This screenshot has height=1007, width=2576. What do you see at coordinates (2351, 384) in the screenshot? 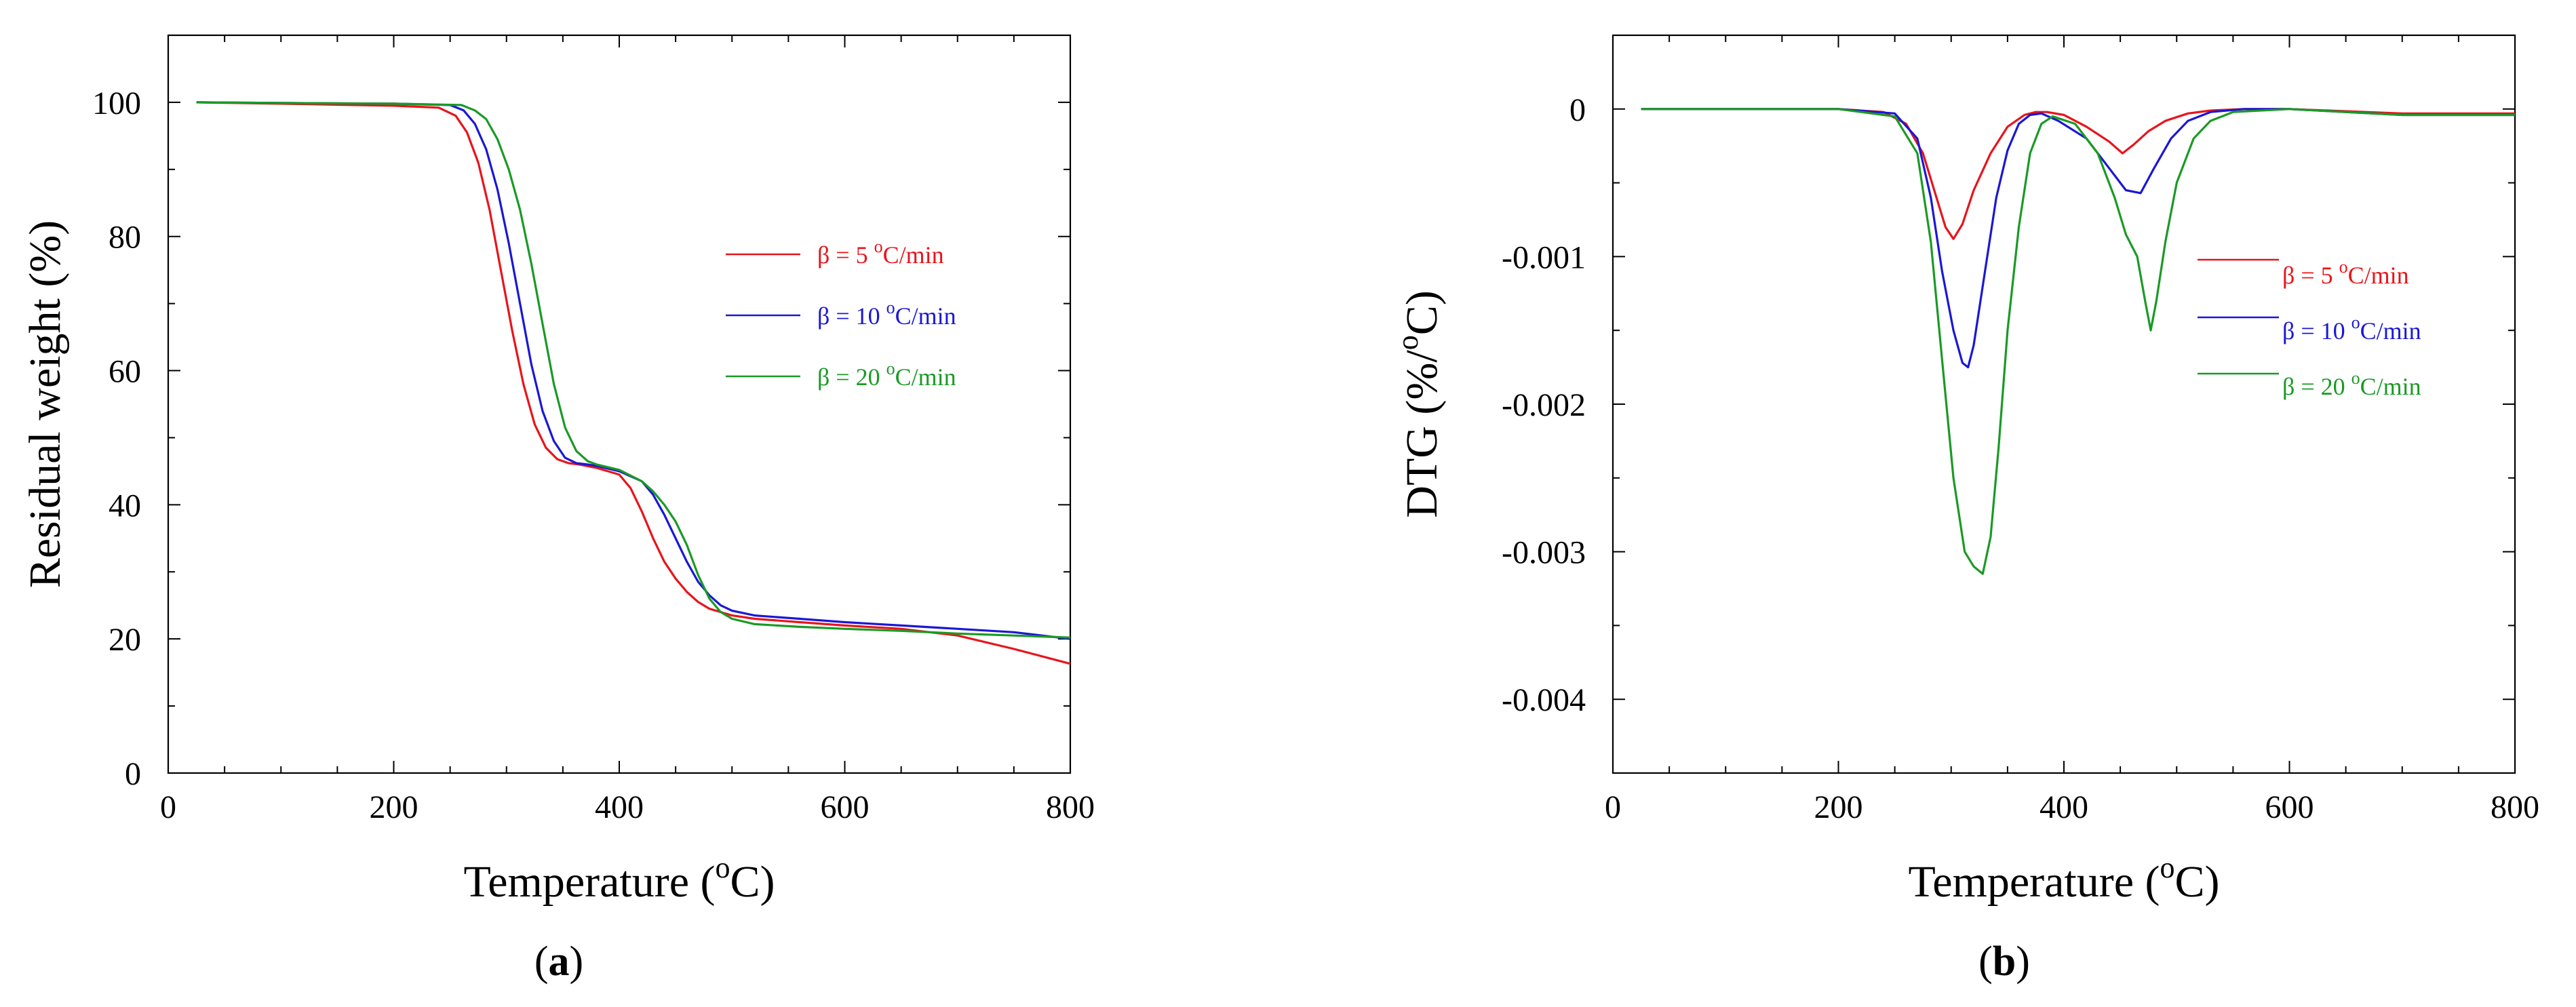
I see `legend-label-b-2: β = 20 oC/min` at bounding box center [2351, 384].